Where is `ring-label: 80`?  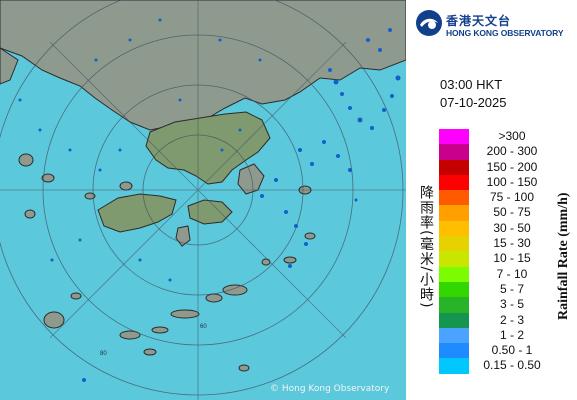
ring-label: 80 is located at coordinates (103, 354).